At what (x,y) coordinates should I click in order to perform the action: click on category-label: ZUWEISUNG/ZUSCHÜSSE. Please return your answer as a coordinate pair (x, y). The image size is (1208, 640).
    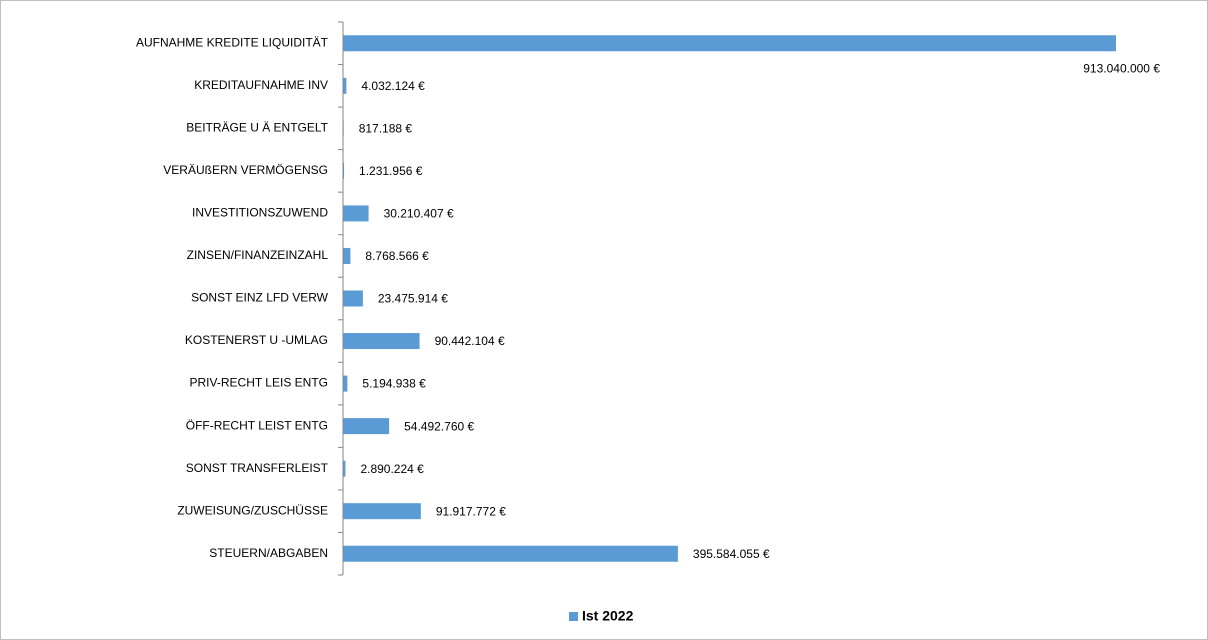
    Looking at the image, I should click on (252, 510).